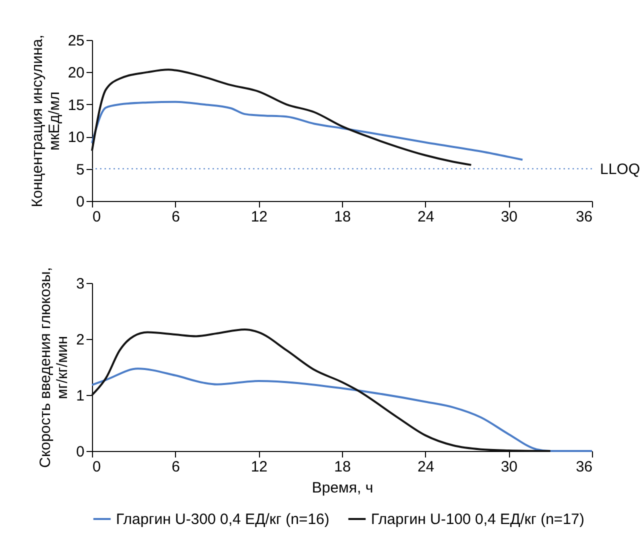 Image resolution: width=643 pixels, height=549 pixels. What do you see at coordinates (76, 41) in the screenshot?
I see `y-tick-label: 25` at bounding box center [76, 41].